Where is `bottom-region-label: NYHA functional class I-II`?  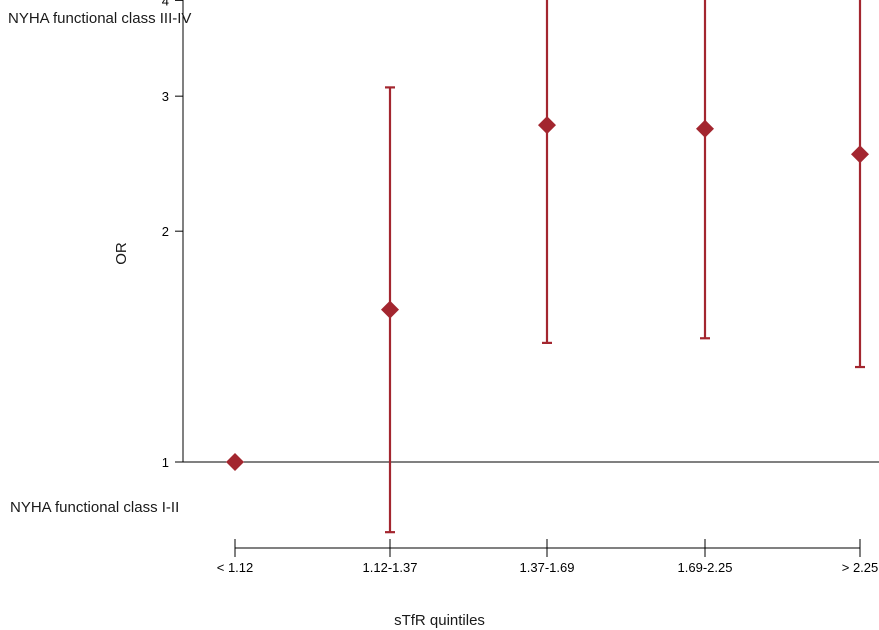
bottom-region-label: NYHA functional class I-II is located at coordinates (95, 507).